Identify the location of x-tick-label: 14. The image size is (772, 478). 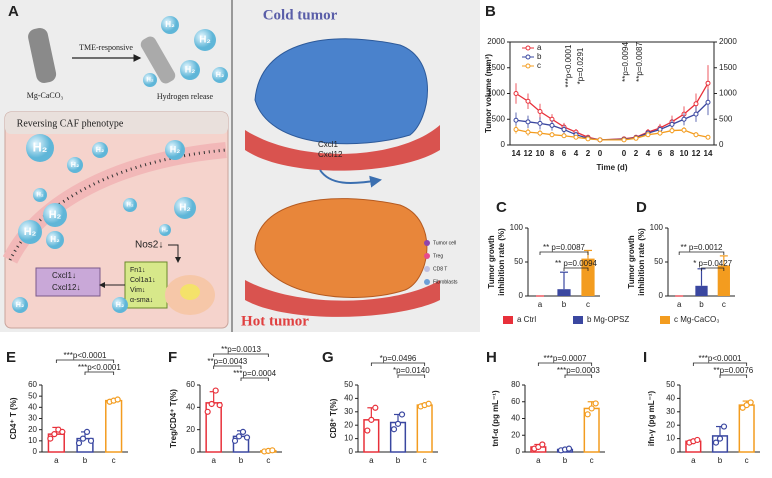
(516, 153).